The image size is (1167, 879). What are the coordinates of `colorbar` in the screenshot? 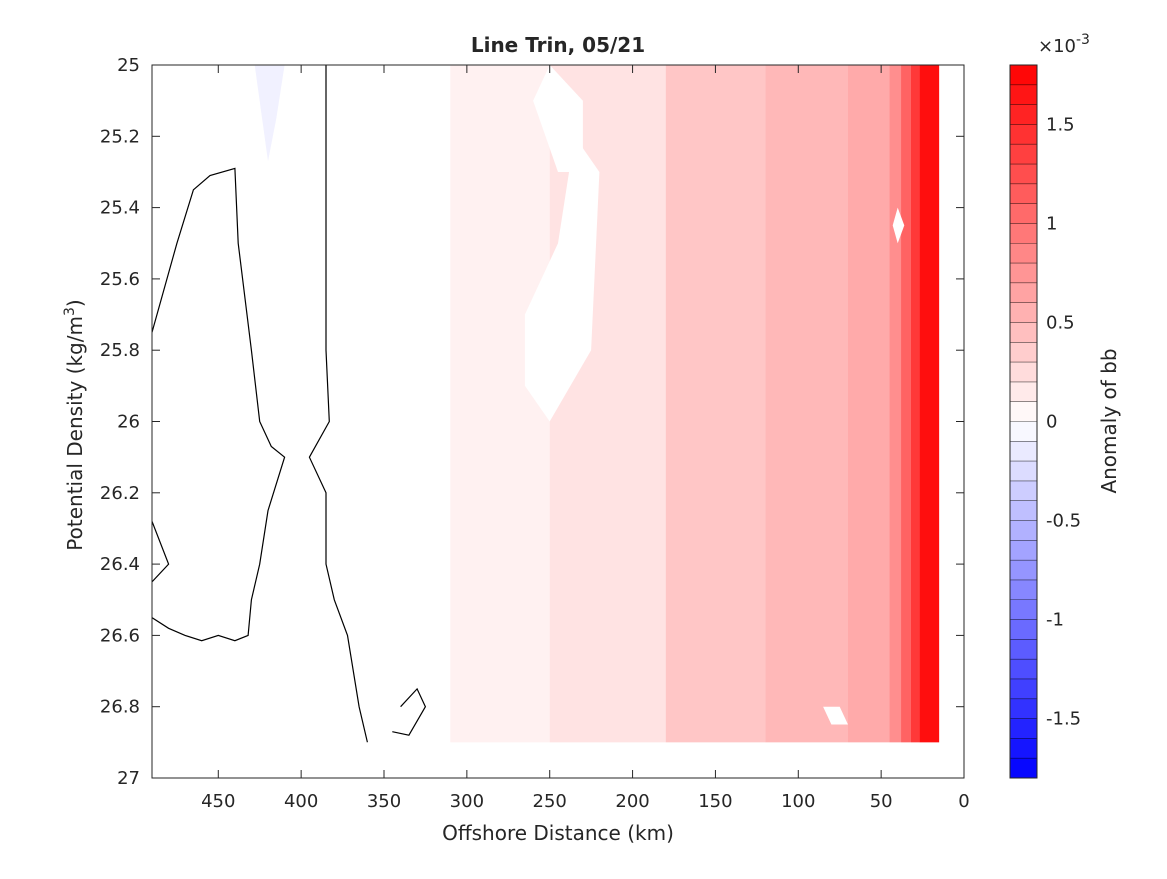 It's located at (1023, 421).